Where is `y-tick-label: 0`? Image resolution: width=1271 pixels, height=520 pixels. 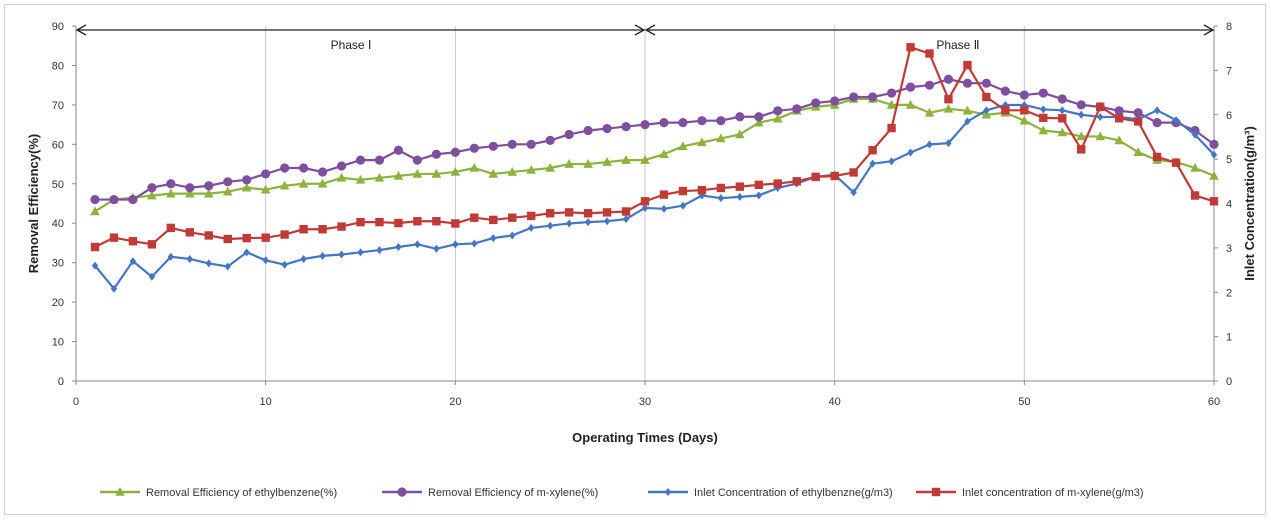 y-tick-label: 0 is located at coordinates (61, 382).